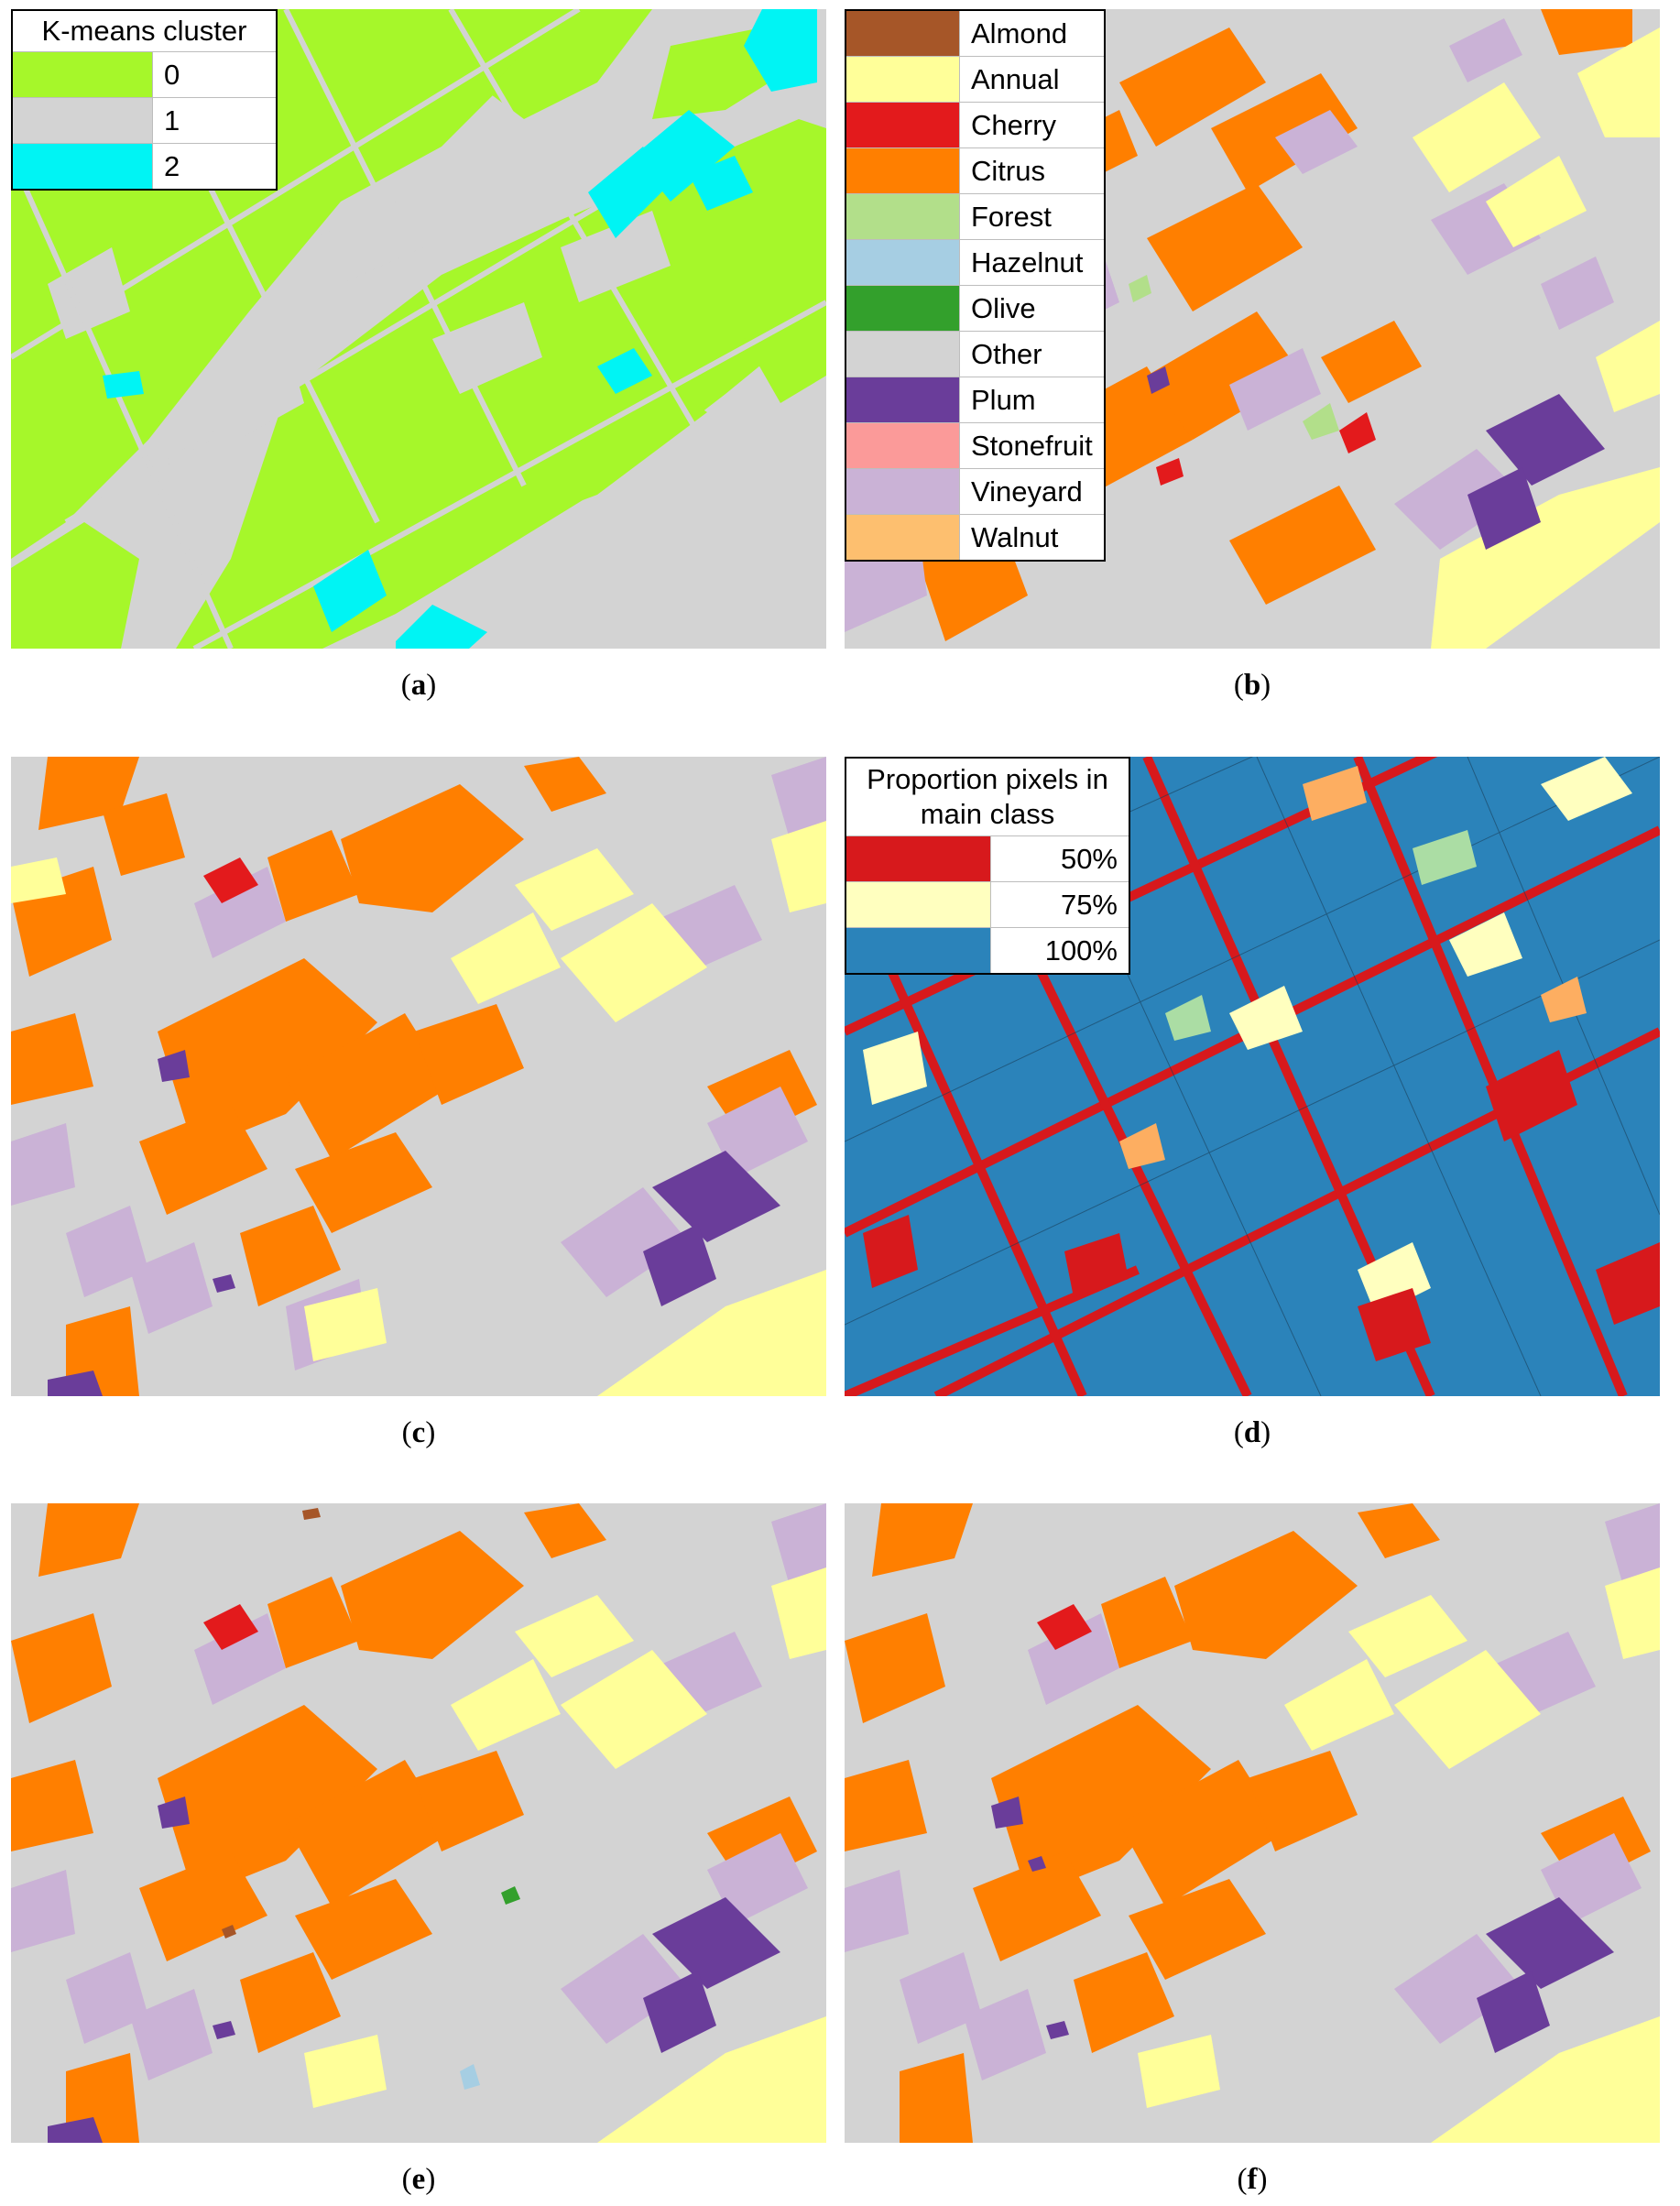 The image size is (1680, 2206). Describe the element at coordinates (1032, 33) in the screenshot. I see `label-almond: Almond` at that location.